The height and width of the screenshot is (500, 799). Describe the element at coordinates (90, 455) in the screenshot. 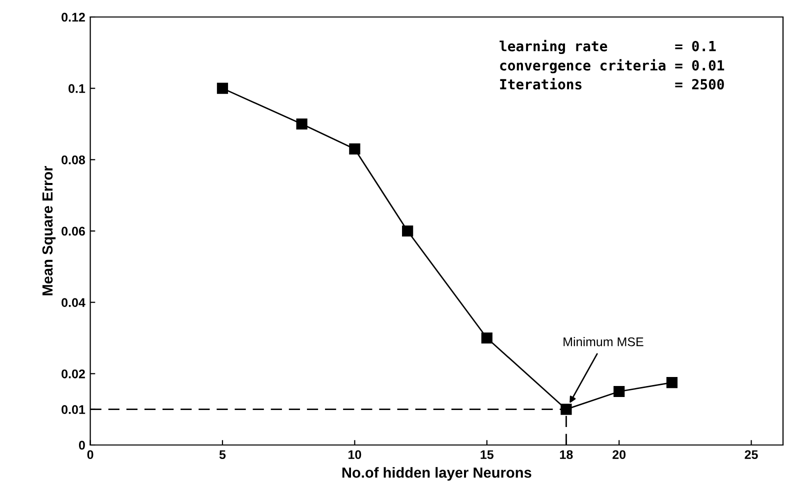

I see `x-tick-label: 0` at that location.